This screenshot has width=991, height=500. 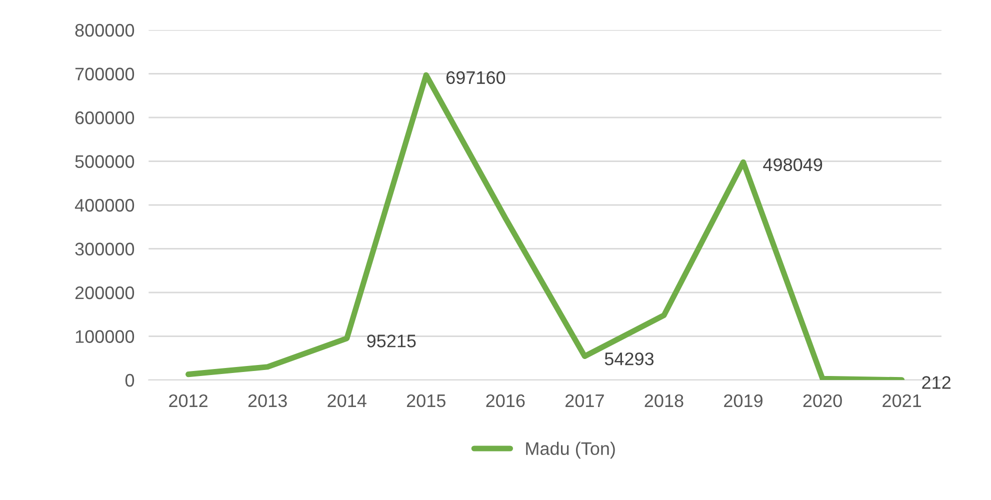 What do you see at coordinates (629, 359) in the screenshot?
I see `data-label: 54293` at bounding box center [629, 359].